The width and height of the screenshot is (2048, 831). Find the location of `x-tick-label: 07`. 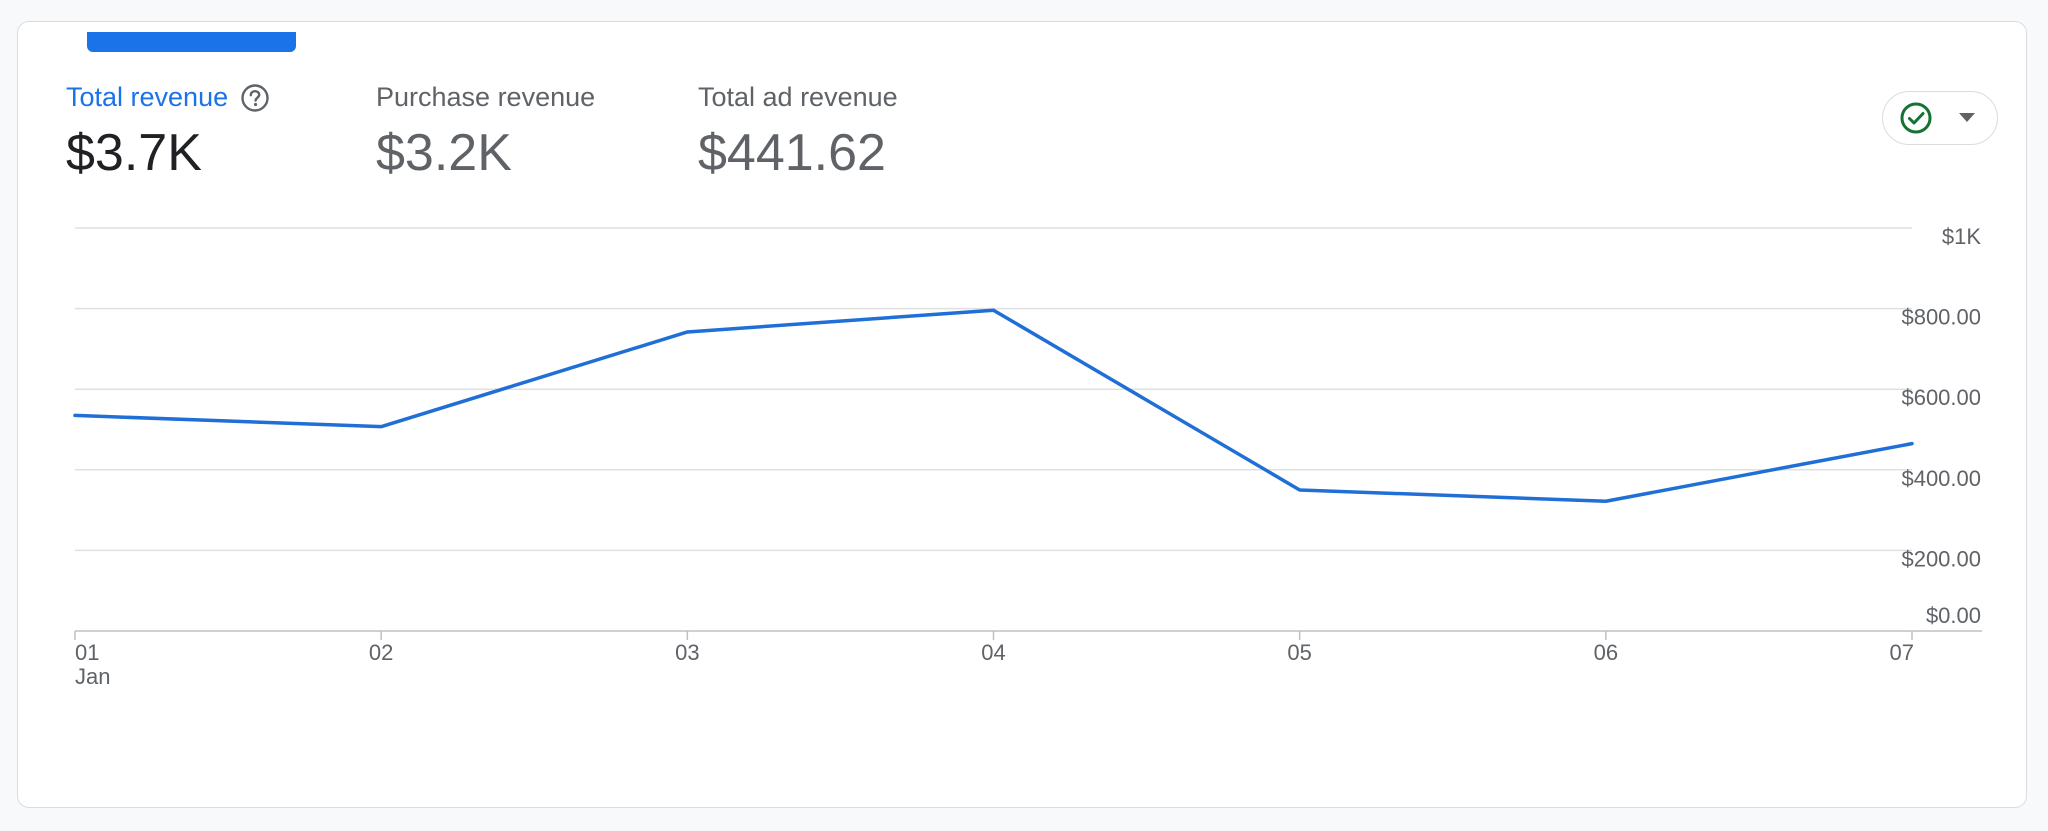

x-tick-label: 07 is located at coordinates (1902, 652).